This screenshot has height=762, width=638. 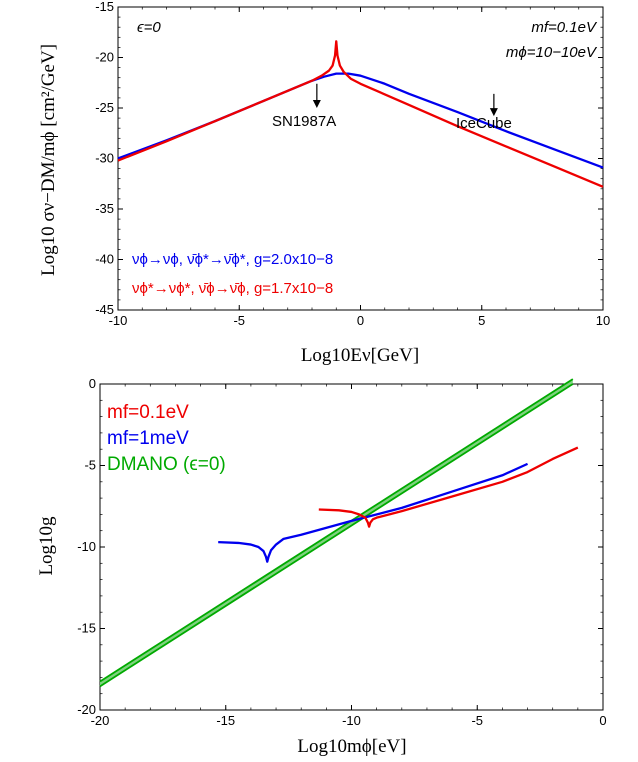 What do you see at coordinates (148, 438) in the screenshot?
I see `bottom-legend-blue: mf=1meV` at bounding box center [148, 438].